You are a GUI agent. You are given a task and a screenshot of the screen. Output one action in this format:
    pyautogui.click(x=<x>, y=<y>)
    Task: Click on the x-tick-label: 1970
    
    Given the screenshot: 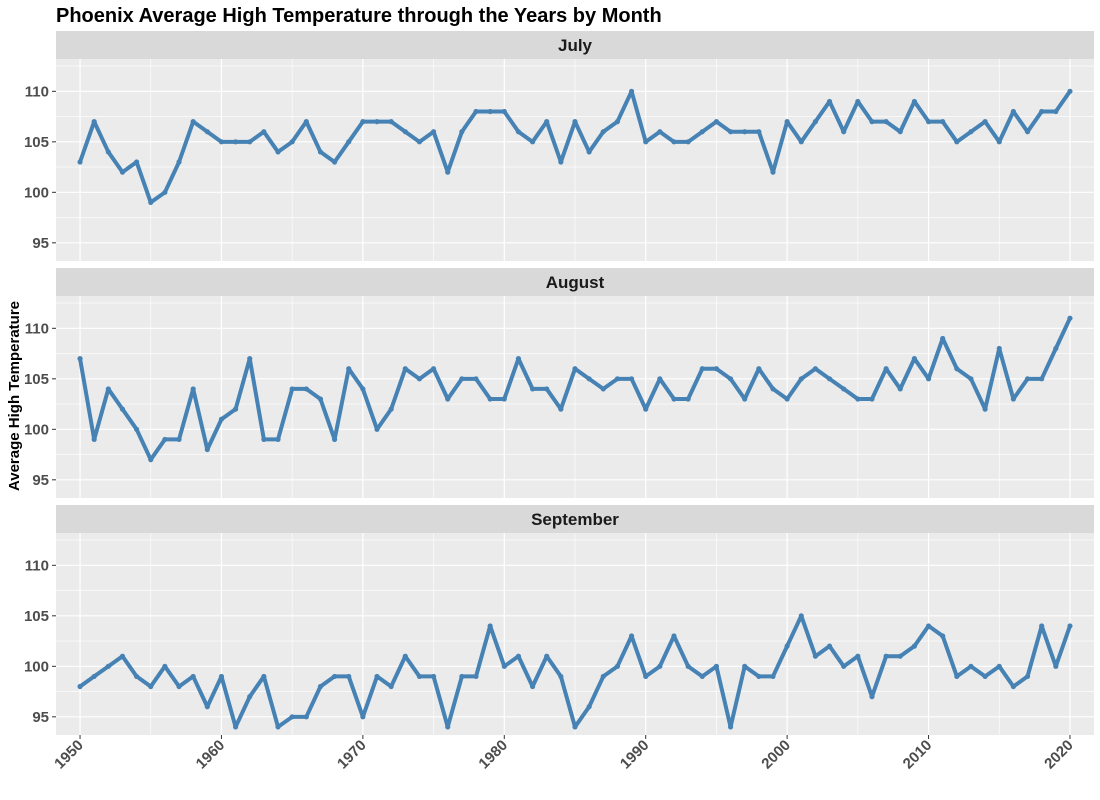 What is the action you would take?
    pyautogui.click(x=352, y=755)
    